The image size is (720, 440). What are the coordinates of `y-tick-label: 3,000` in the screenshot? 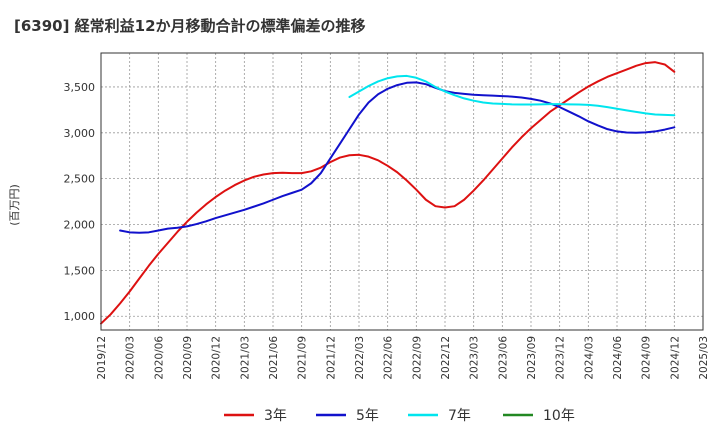 It's located at (80, 133).